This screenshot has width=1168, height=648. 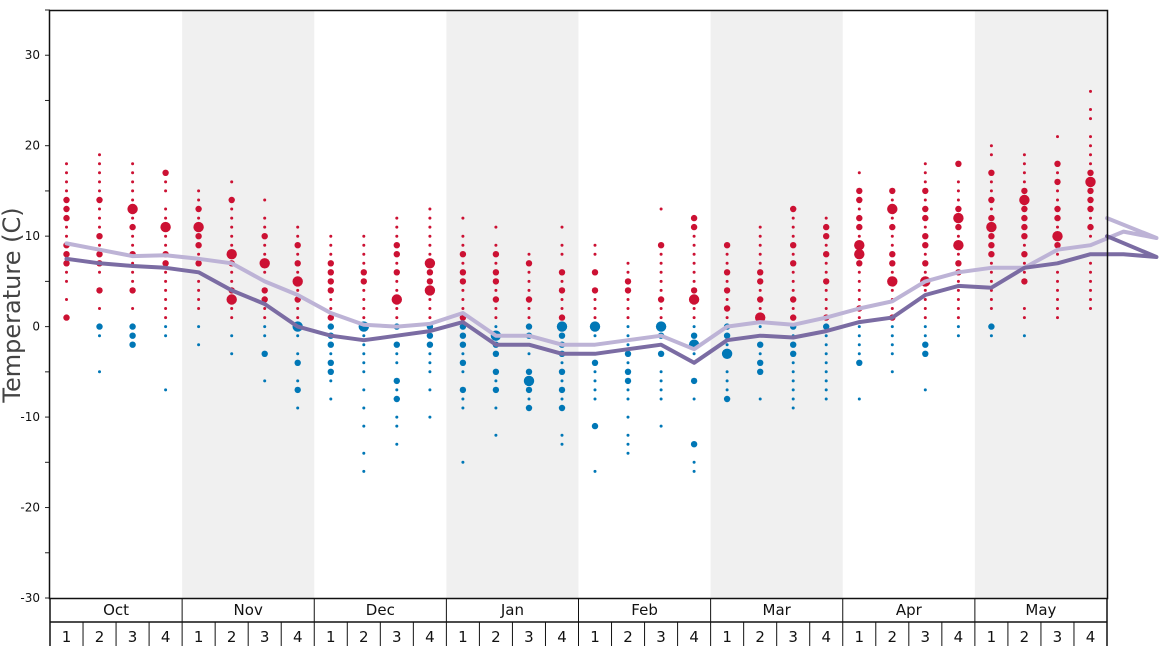 What do you see at coordinates (30, 598) in the screenshot?
I see `y-tick-label: -30` at bounding box center [30, 598].